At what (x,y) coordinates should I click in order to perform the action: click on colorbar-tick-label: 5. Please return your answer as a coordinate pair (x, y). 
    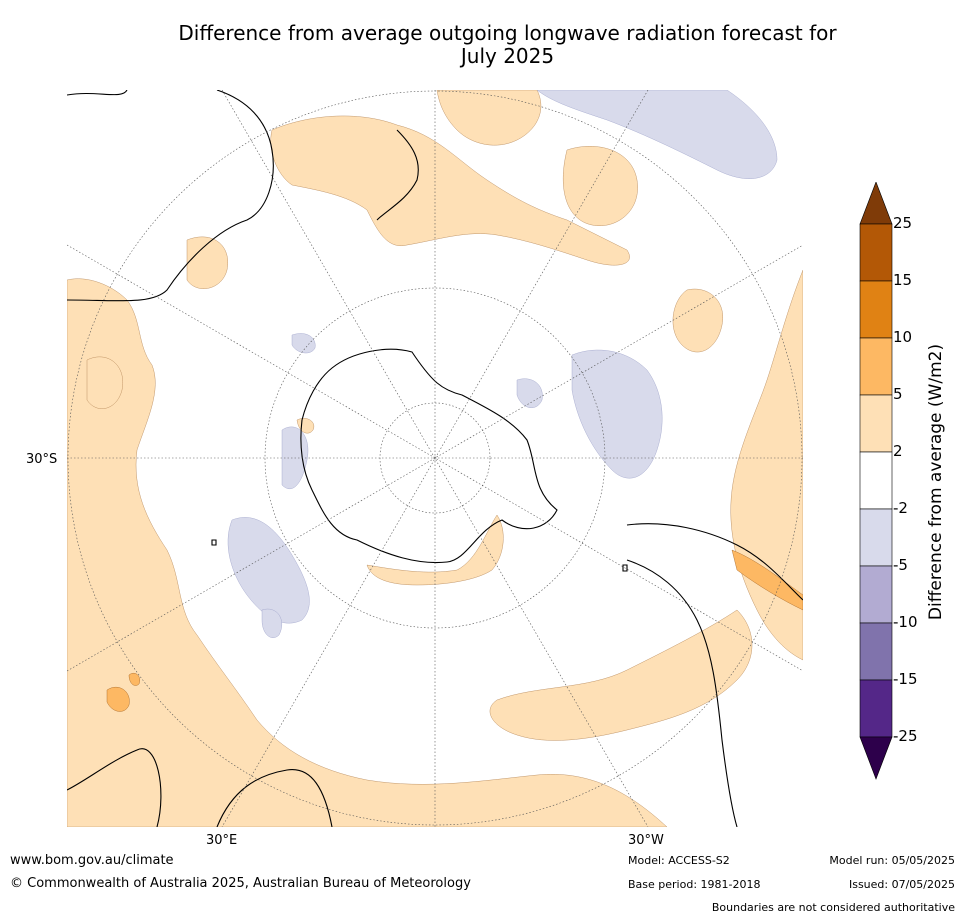
    Looking at the image, I should click on (898, 394).